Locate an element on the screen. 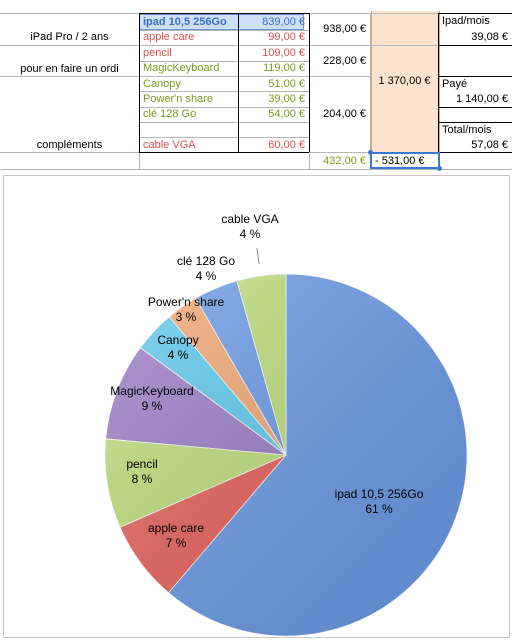 This screenshot has height=642, width=512. total-mois-value: 57,08 € is located at coordinates (489, 145).